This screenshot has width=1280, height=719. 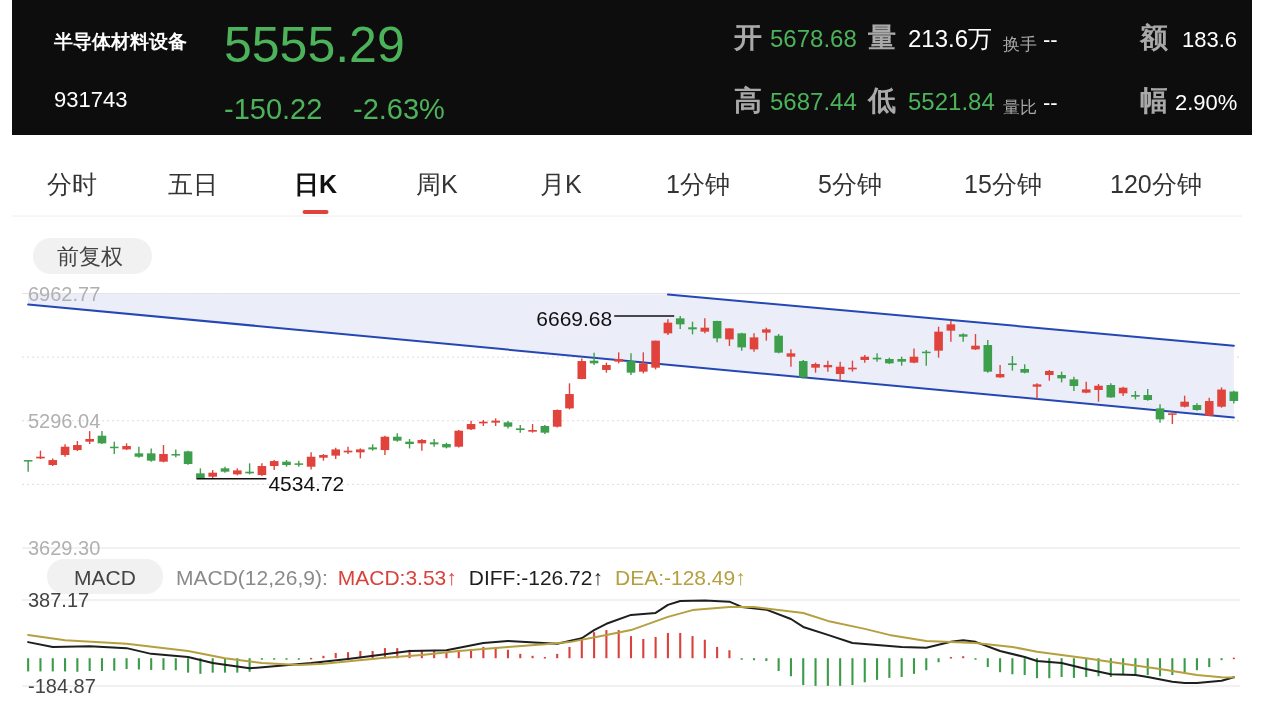 I want to click on annotation: 日K, so click(x=316, y=184).